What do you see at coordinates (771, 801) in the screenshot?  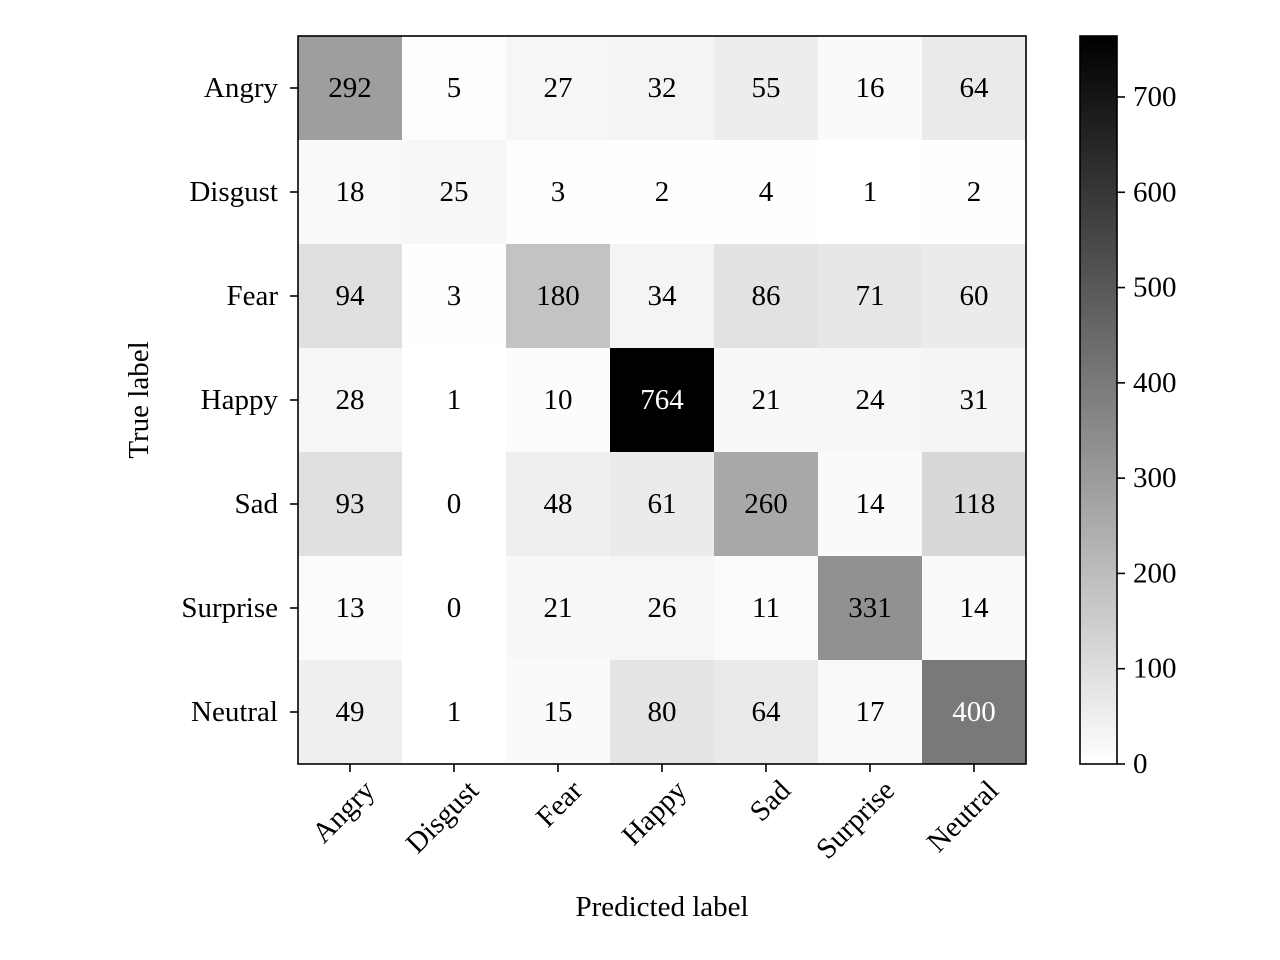 I see `x-tick-label: Sad` at bounding box center [771, 801].